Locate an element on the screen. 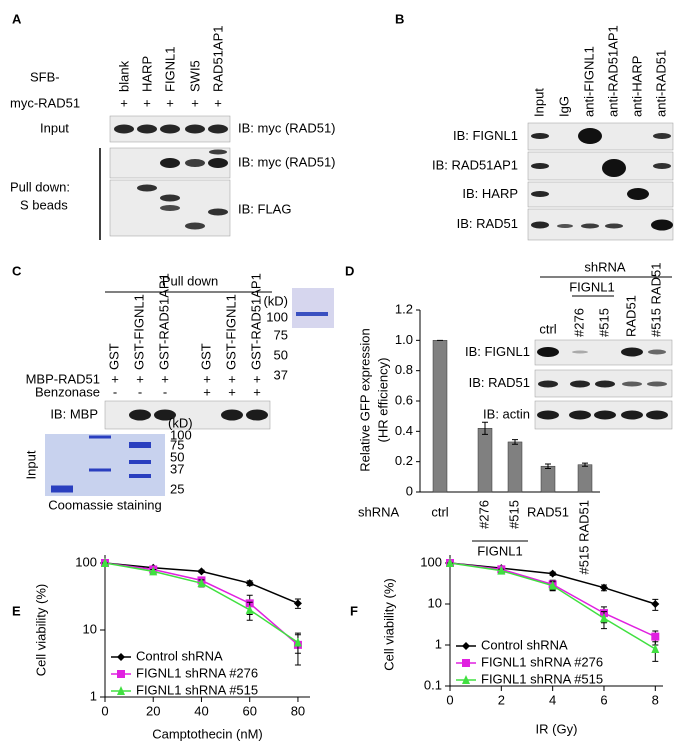  y-tick-label: 100 is located at coordinates (431, 561).